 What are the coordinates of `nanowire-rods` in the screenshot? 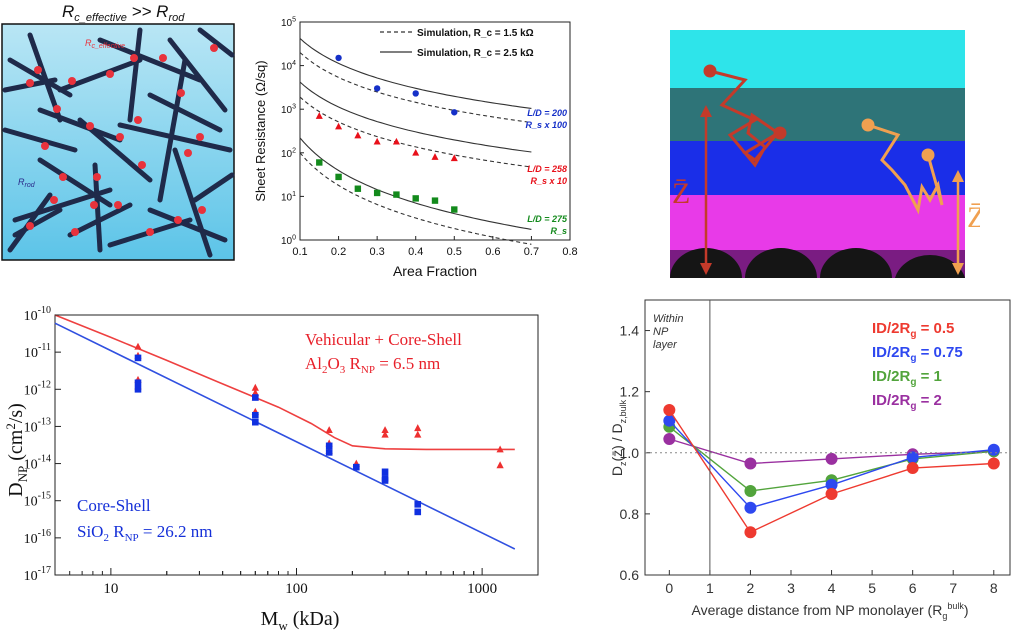 It's located at (118, 142).